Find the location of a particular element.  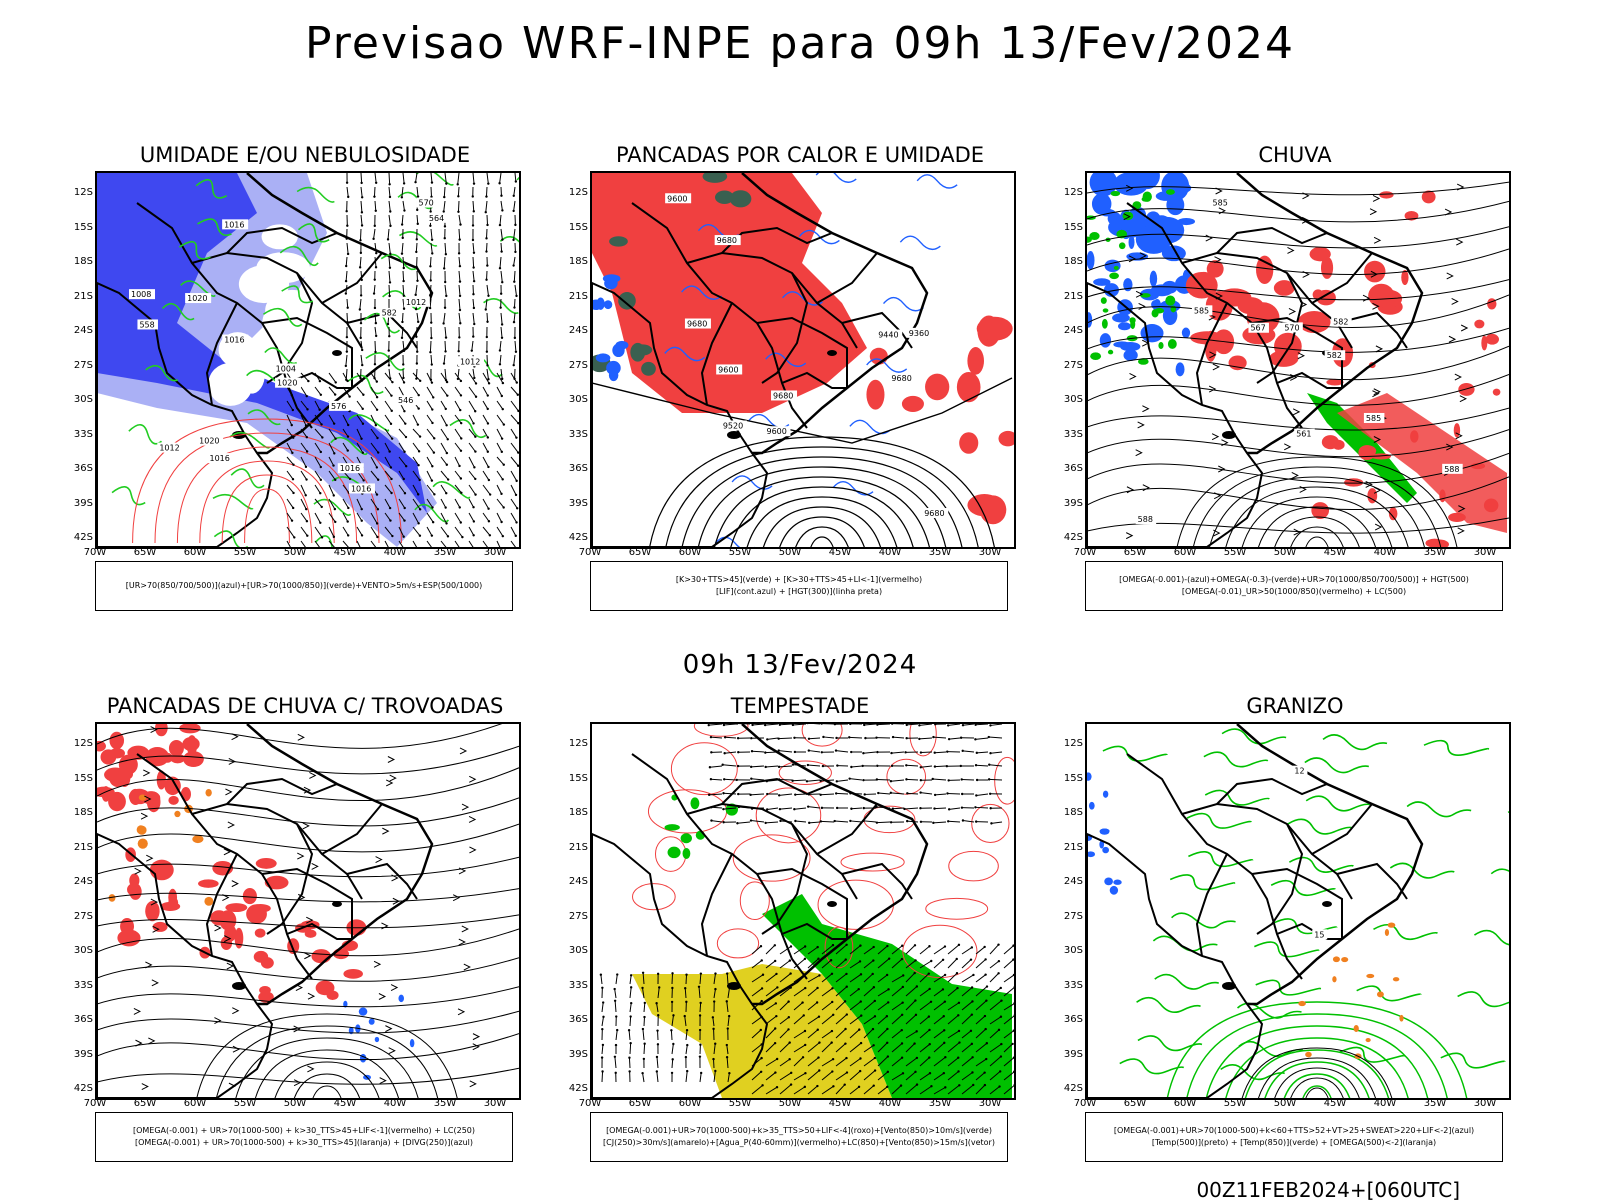

svg-text: 9440 is located at coordinates (888, 335).